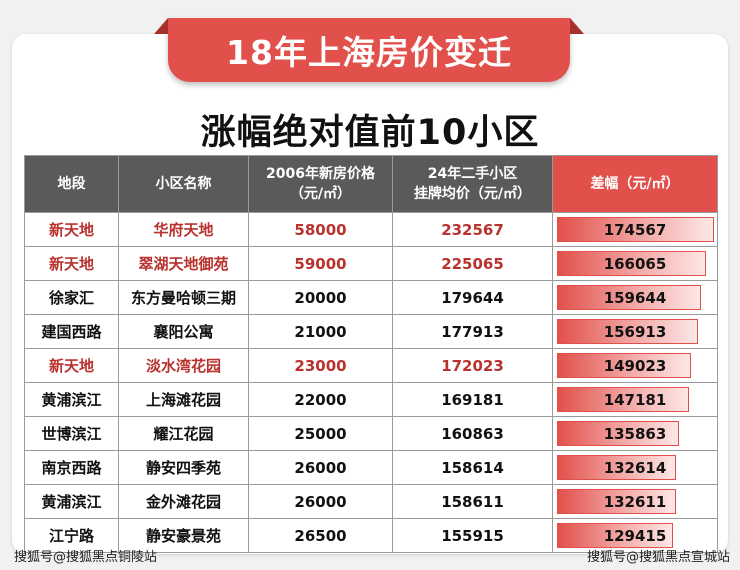 This screenshot has width=740, height=570. What do you see at coordinates (320, 184) in the screenshot?
I see `header-price-2006: 2006年新房价格 （元/㎡）` at bounding box center [320, 184].